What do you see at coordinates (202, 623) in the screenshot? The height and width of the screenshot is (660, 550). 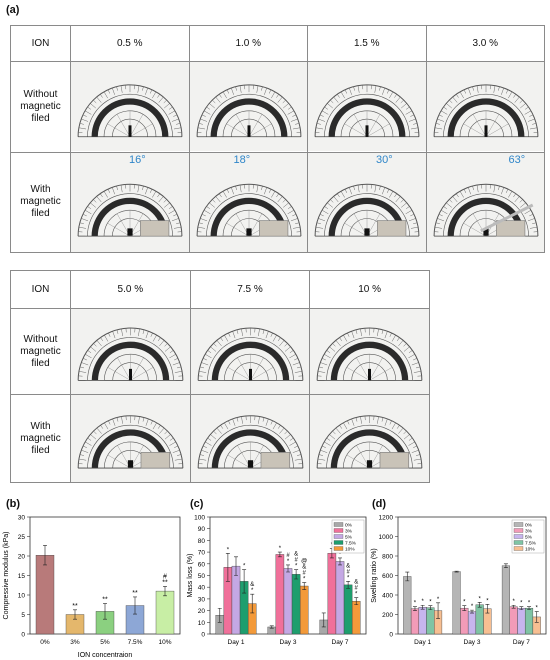 I see `y-tick-label: 10` at bounding box center [202, 623].